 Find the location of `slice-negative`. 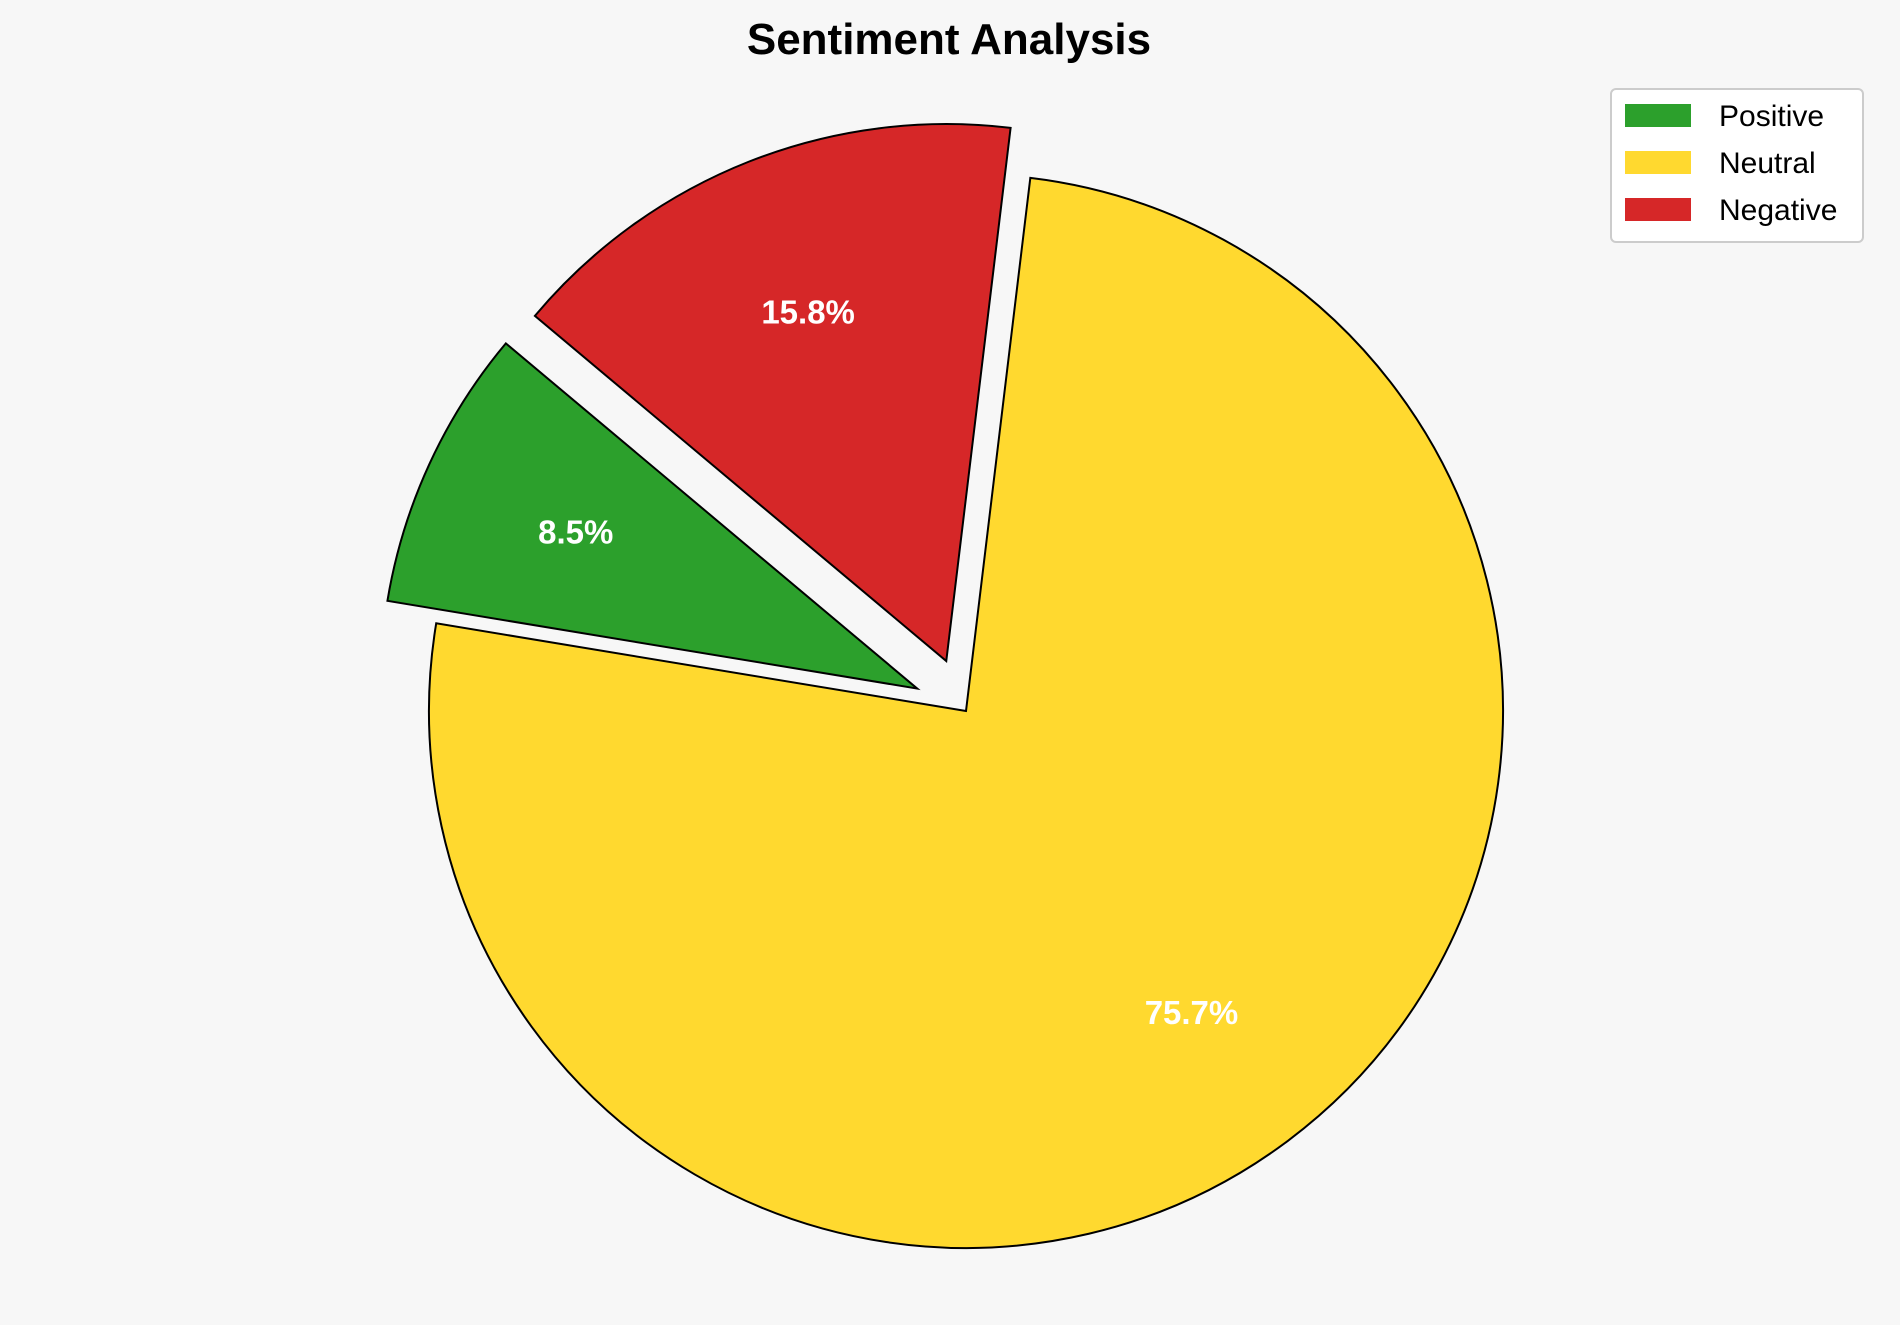

slice-negative is located at coordinates (772, 393).